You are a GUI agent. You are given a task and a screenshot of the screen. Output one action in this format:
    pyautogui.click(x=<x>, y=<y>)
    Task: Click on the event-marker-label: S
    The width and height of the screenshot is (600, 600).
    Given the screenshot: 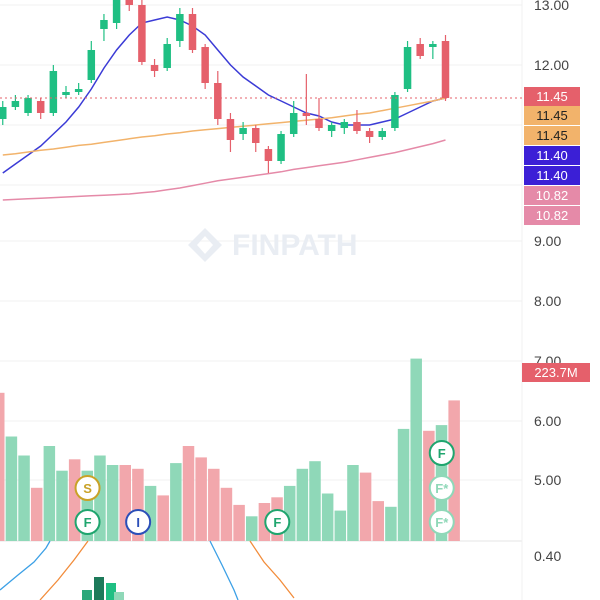 What is the action you would take?
    pyautogui.click(x=87, y=488)
    